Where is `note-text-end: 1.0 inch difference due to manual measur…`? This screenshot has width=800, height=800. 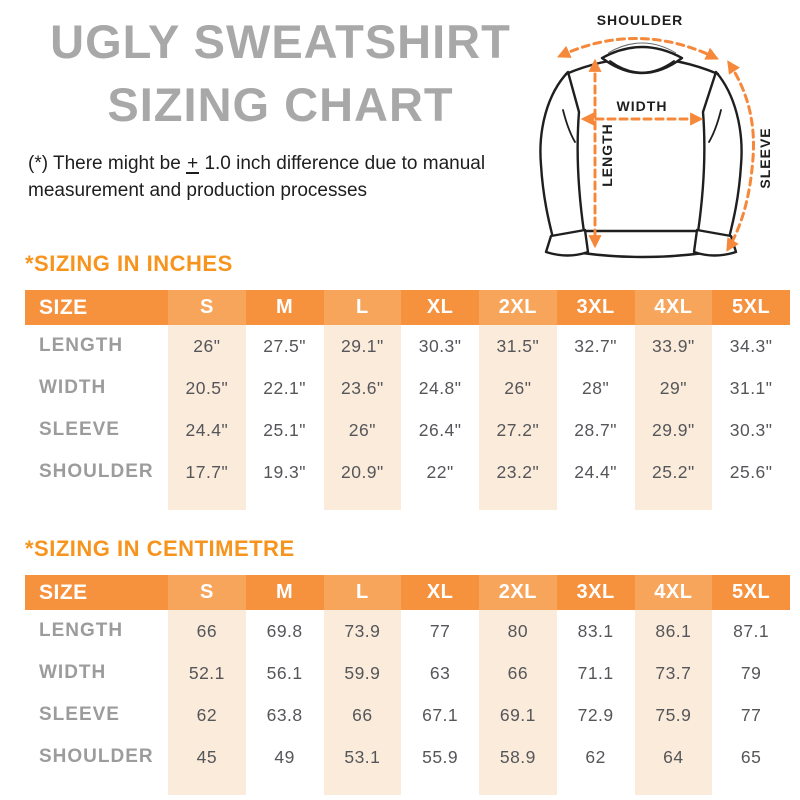 note-text-end: 1.0 inch difference due to manual measur… is located at coordinates (257, 177).